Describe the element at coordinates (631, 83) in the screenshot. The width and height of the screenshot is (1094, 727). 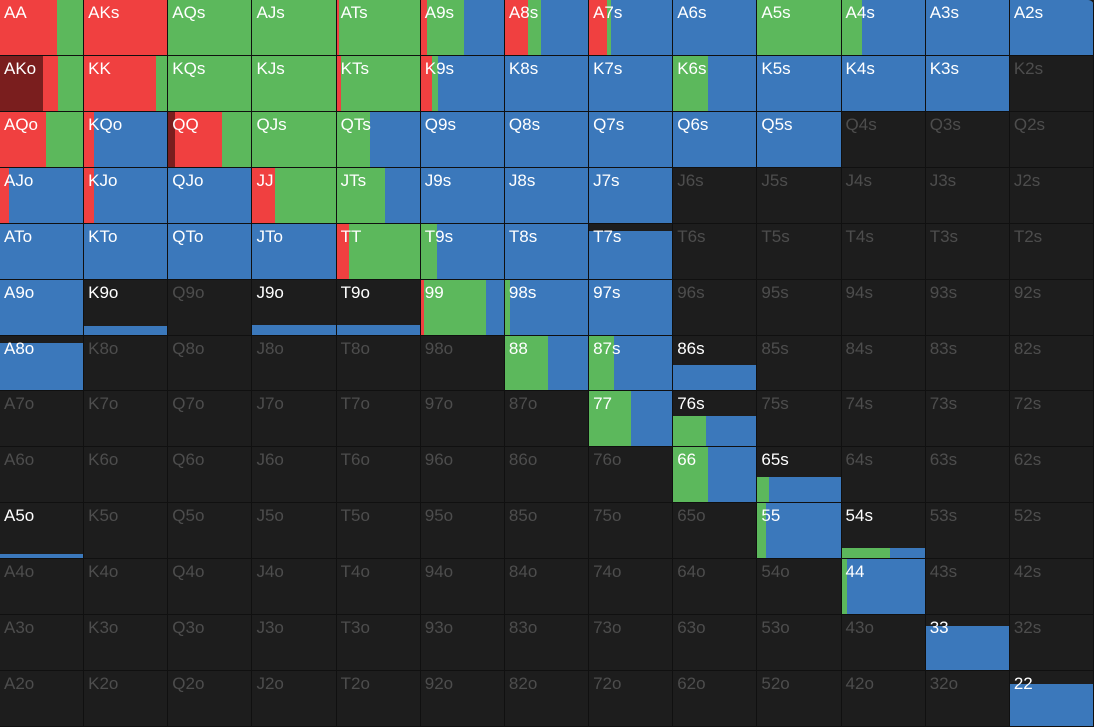
I see `hand-cell-K7s: K7s` at that location.